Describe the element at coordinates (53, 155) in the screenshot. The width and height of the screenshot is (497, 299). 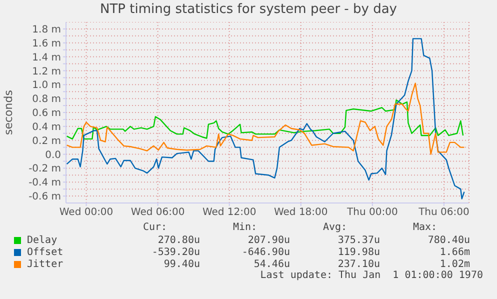
I see `y-tick-label: 0.0` at that location.